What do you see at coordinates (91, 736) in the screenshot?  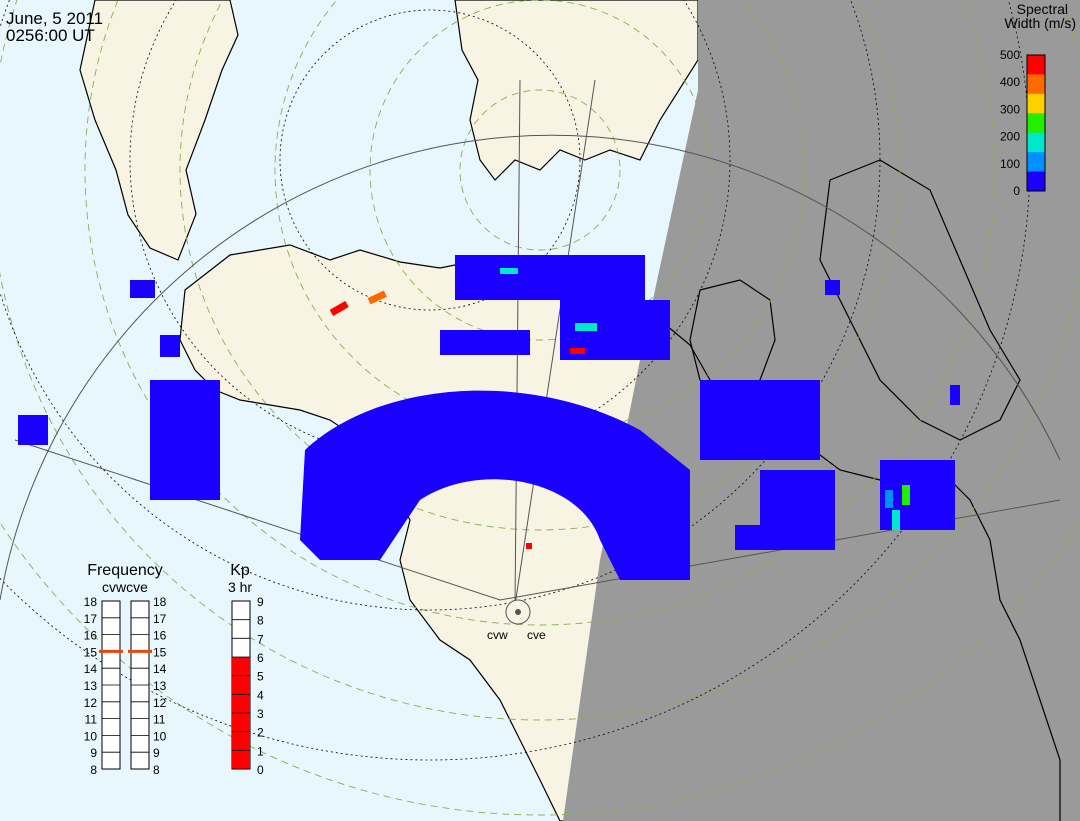 I see `frequency-tick-left: 10` at bounding box center [91, 736].